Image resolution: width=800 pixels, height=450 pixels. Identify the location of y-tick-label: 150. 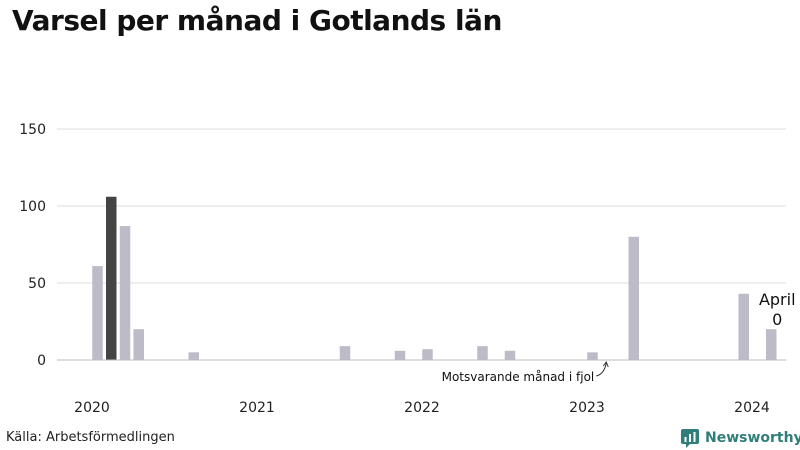
(32, 130).